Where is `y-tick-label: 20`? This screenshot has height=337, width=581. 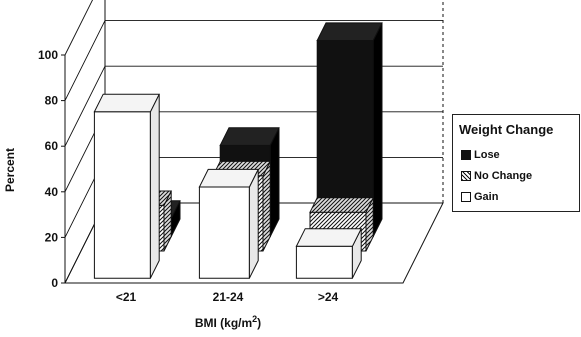
y-tick-label: 20 is located at coordinates (52, 237).